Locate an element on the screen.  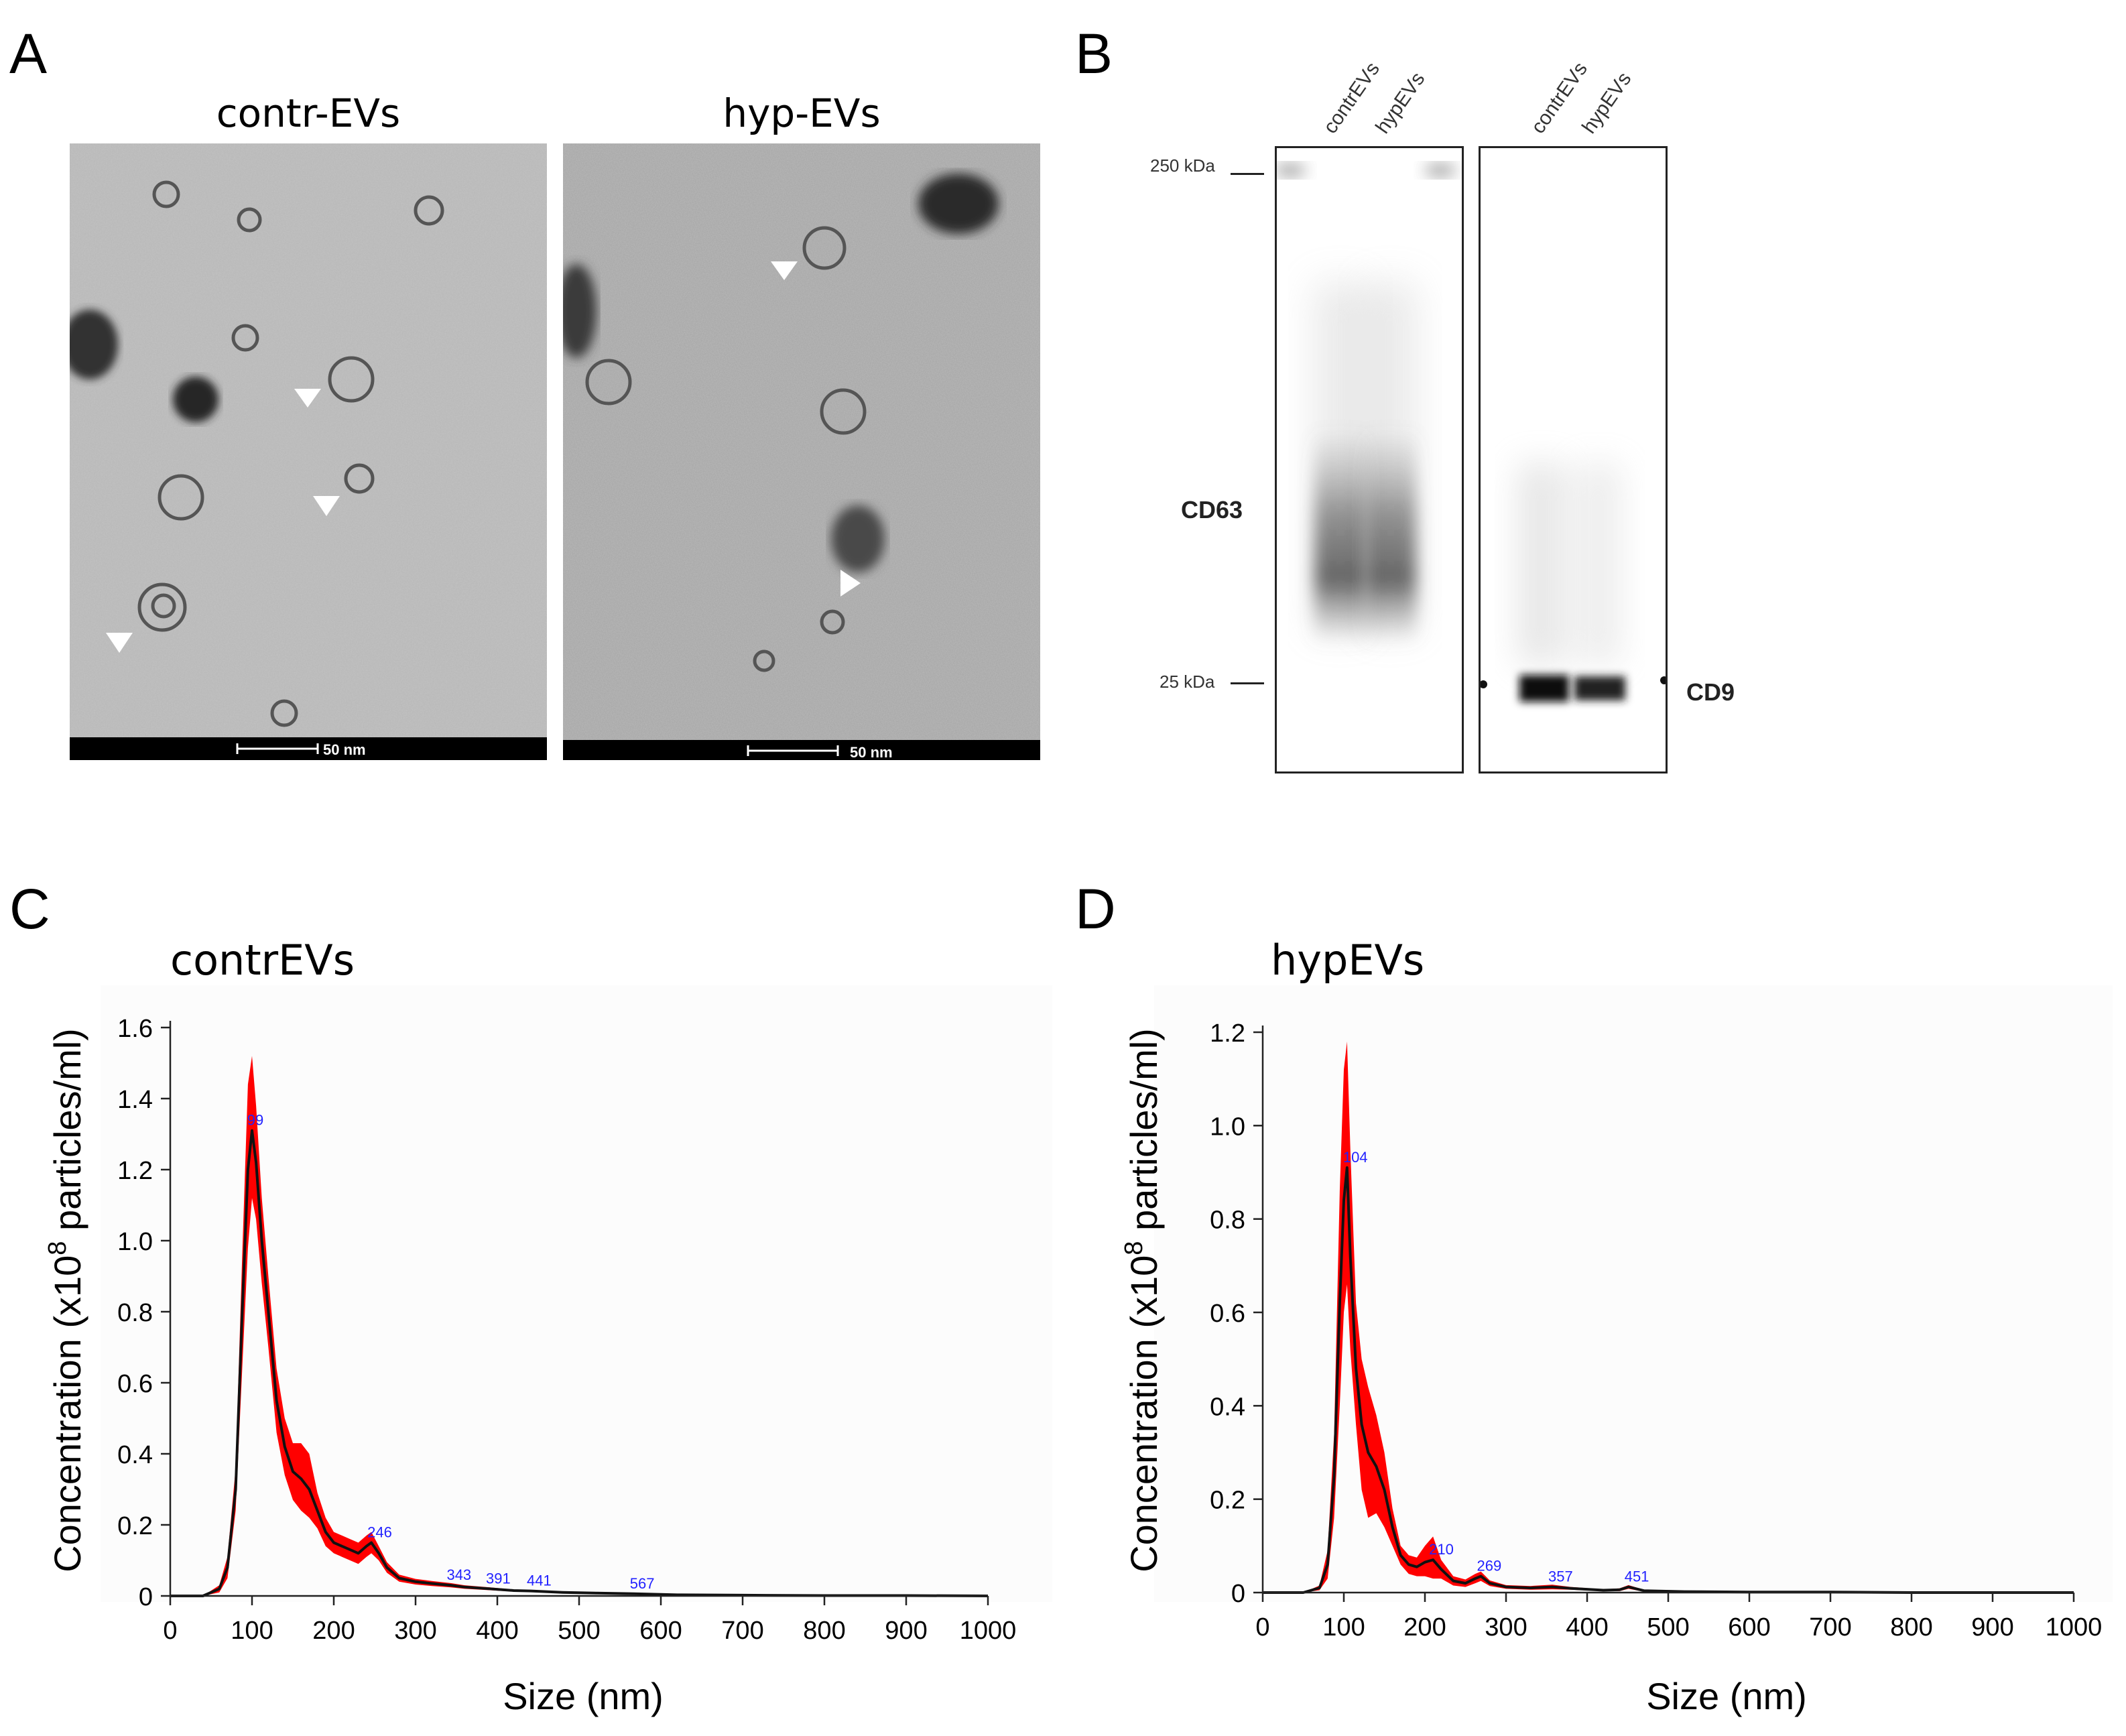
scale-bar-label-hyp: 50 nm is located at coordinates (871, 752).